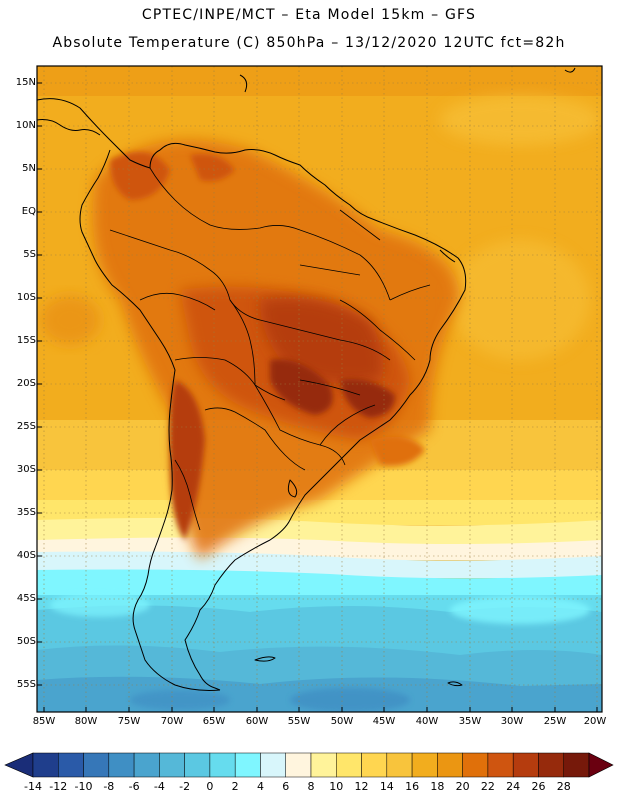  What do you see at coordinates (513, 786) in the screenshot?
I see `colorbar-label: 24` at bounding box center [513, 786].